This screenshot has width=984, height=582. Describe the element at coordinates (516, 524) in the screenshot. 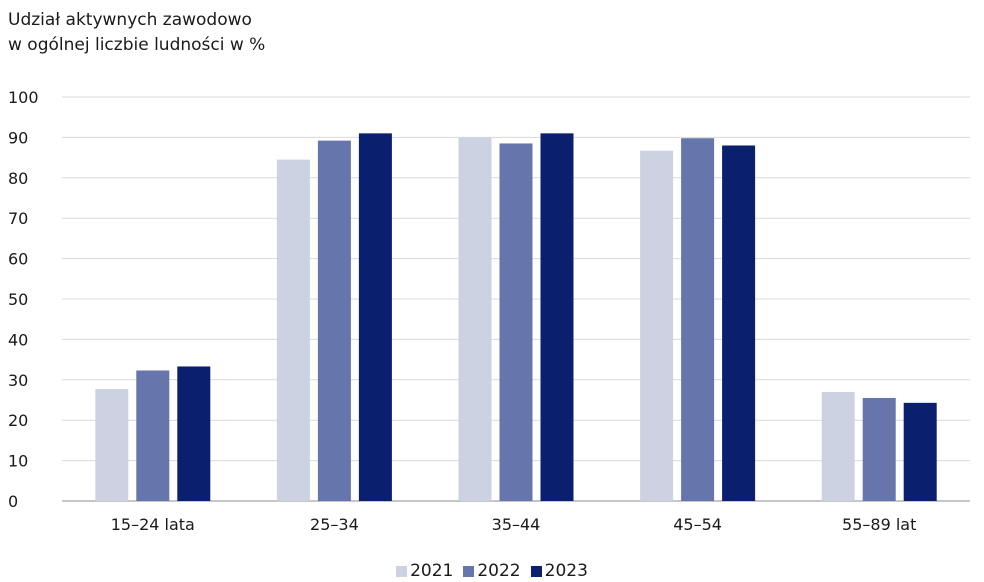

I see `x-category-label: 35–44` at that location.